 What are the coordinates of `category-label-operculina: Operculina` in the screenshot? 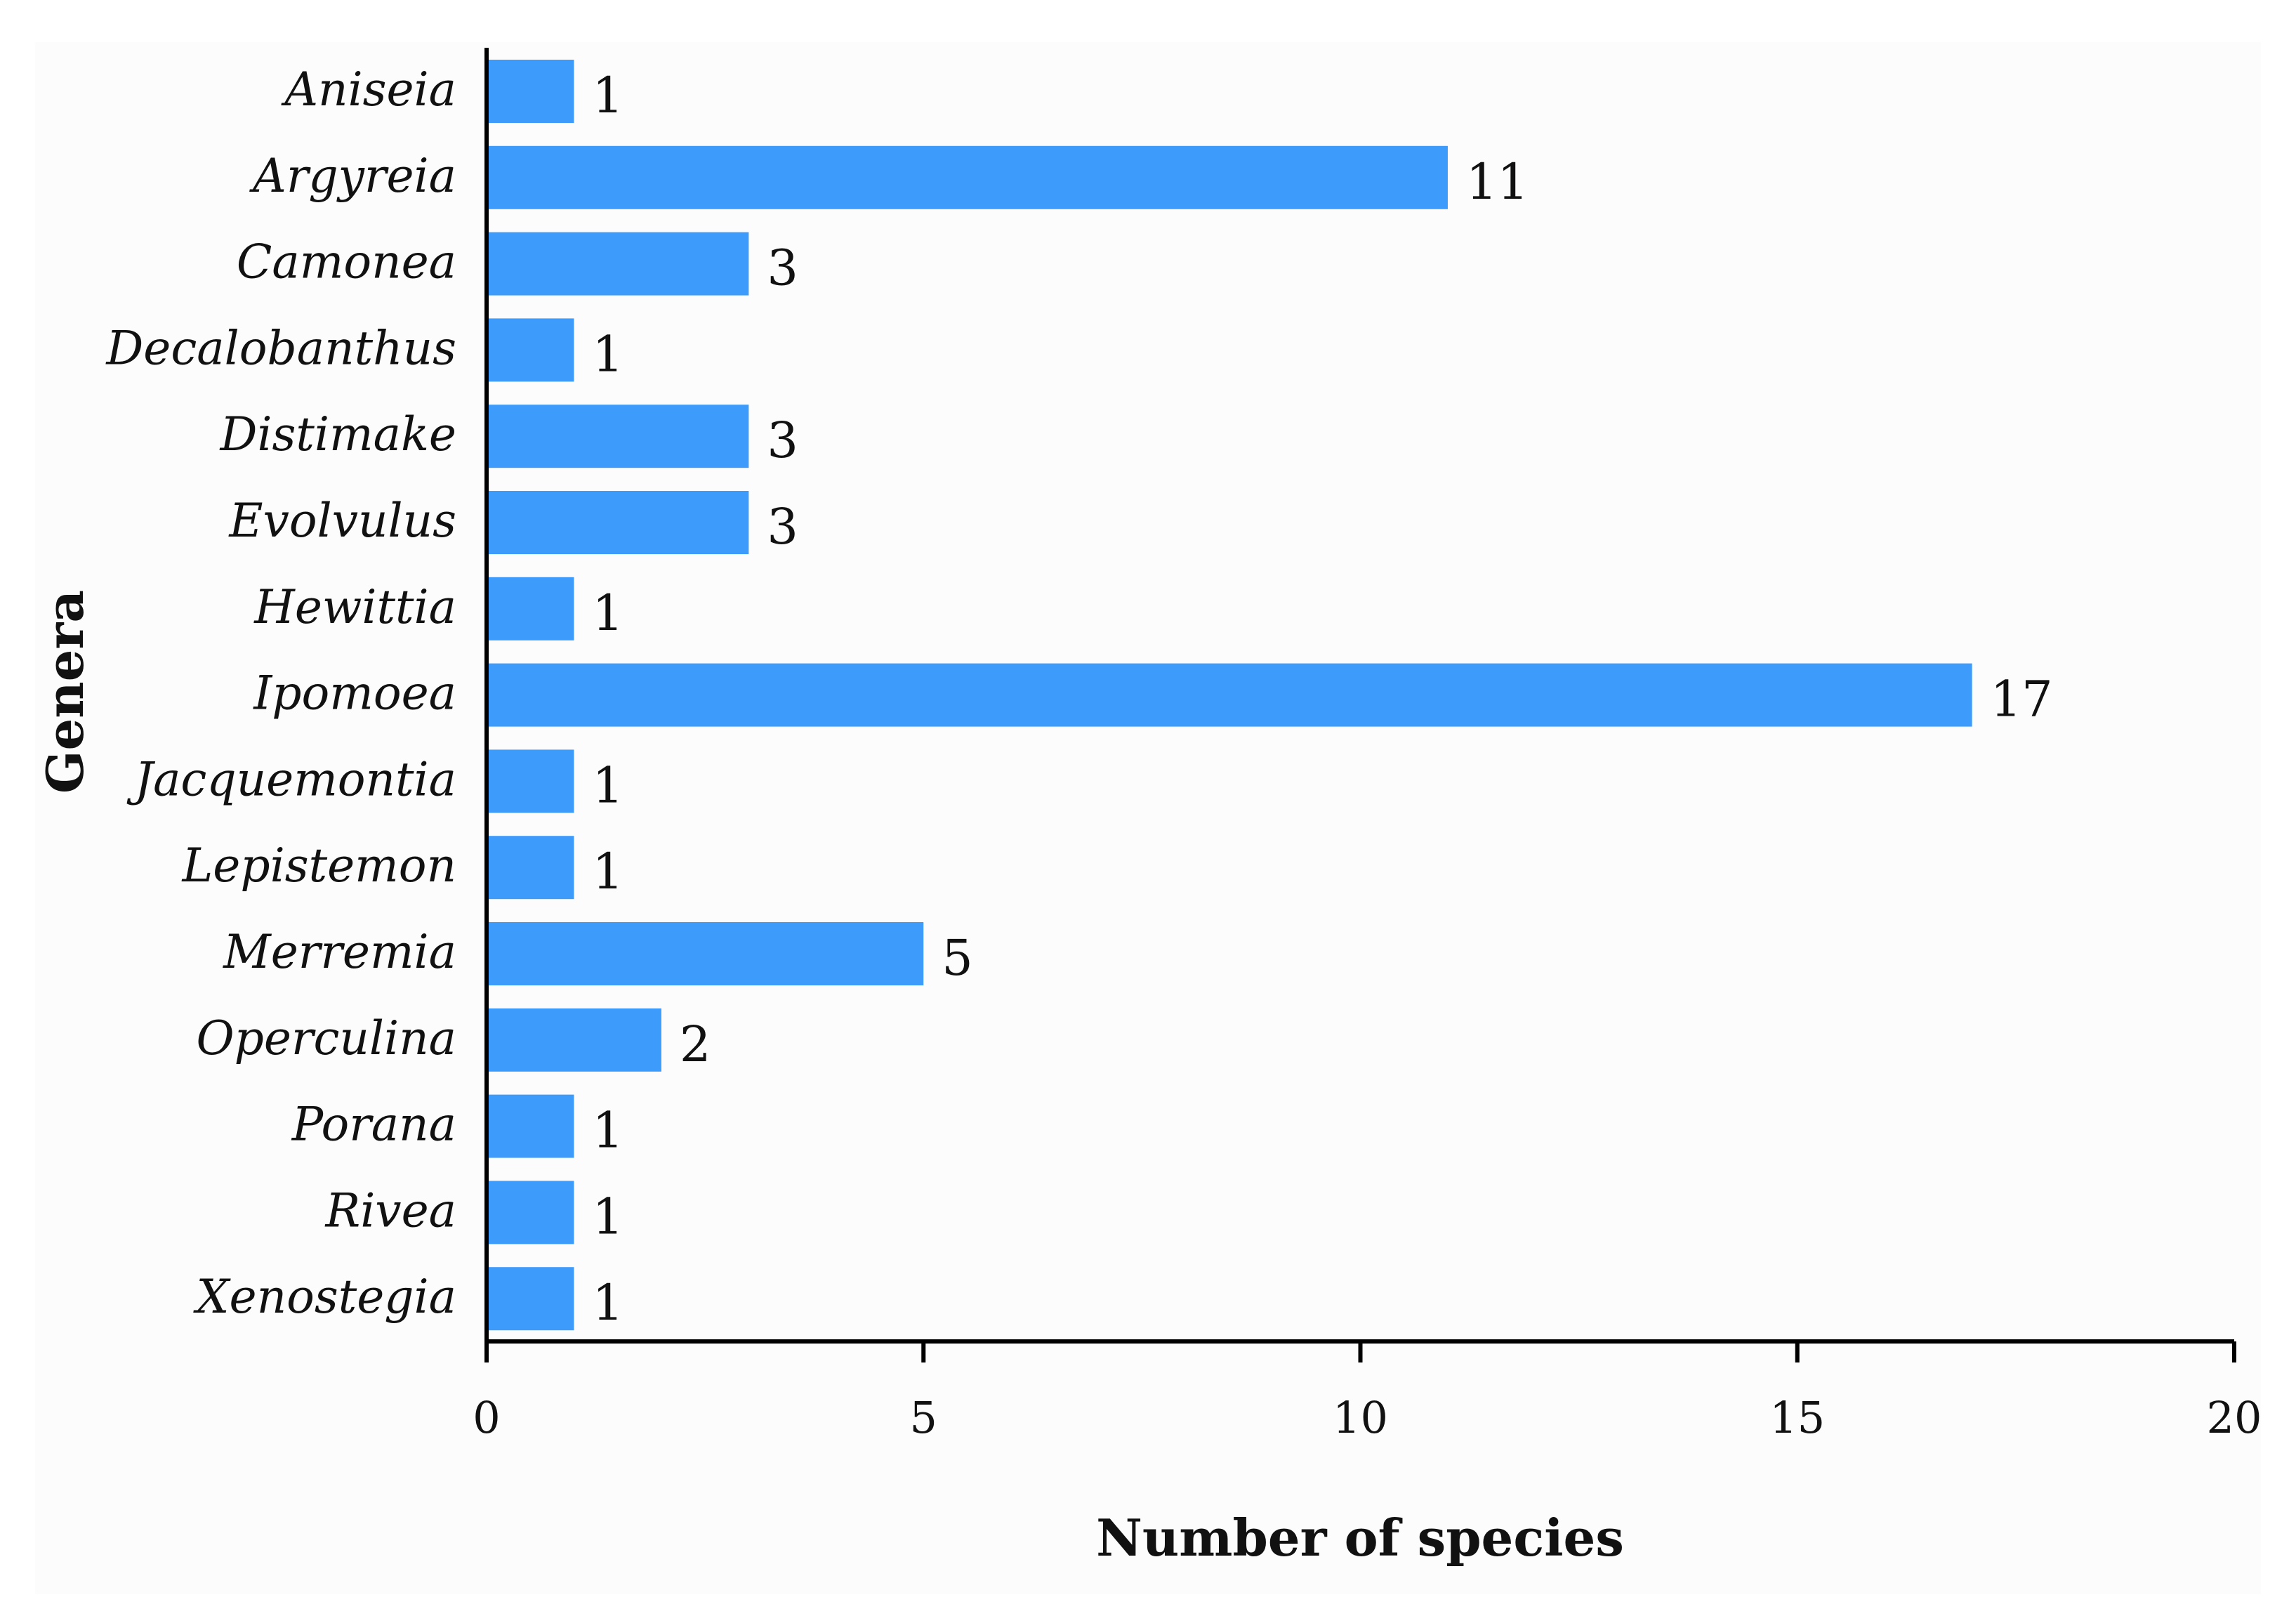 It's located at (326, 1038).